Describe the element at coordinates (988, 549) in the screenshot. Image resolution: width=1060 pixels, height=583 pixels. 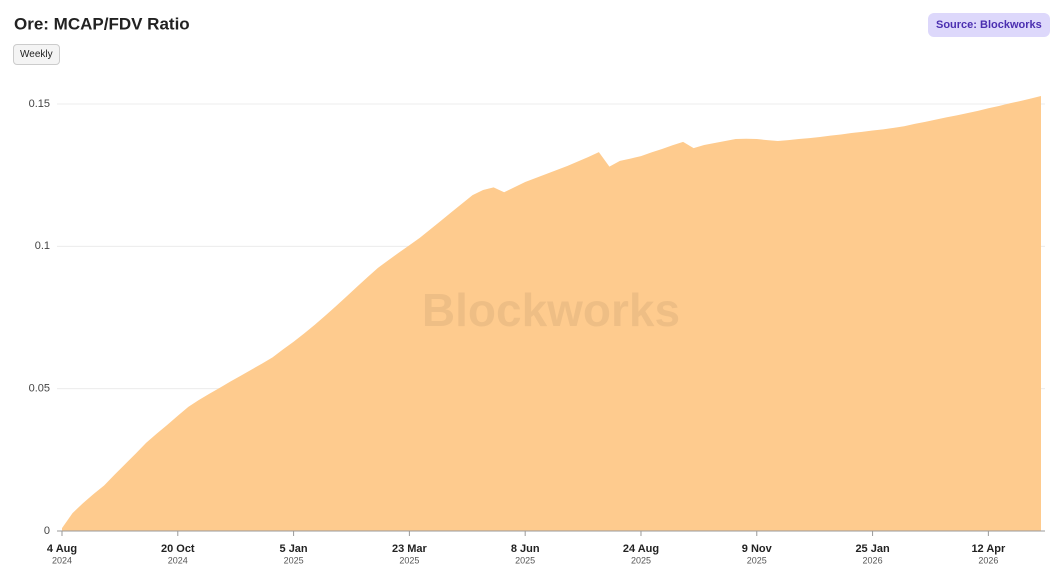
I see `x-tick-label: 12 Apr` at that location.